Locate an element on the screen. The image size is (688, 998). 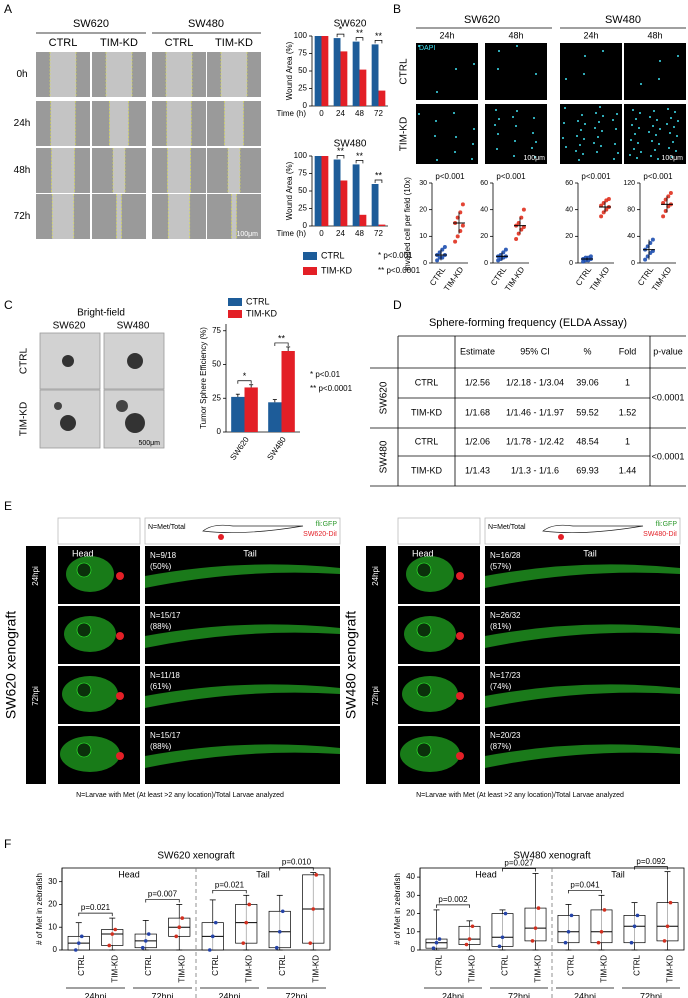
column-header: CTRL is located at coordinates (179, 43).